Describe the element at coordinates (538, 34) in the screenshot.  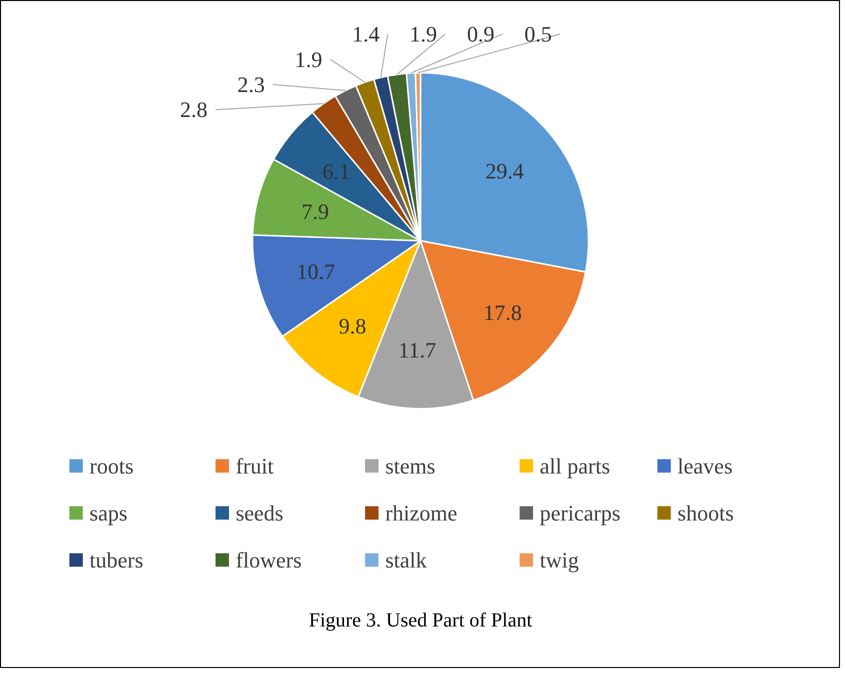
I see `data-label: 0.5` at that location.